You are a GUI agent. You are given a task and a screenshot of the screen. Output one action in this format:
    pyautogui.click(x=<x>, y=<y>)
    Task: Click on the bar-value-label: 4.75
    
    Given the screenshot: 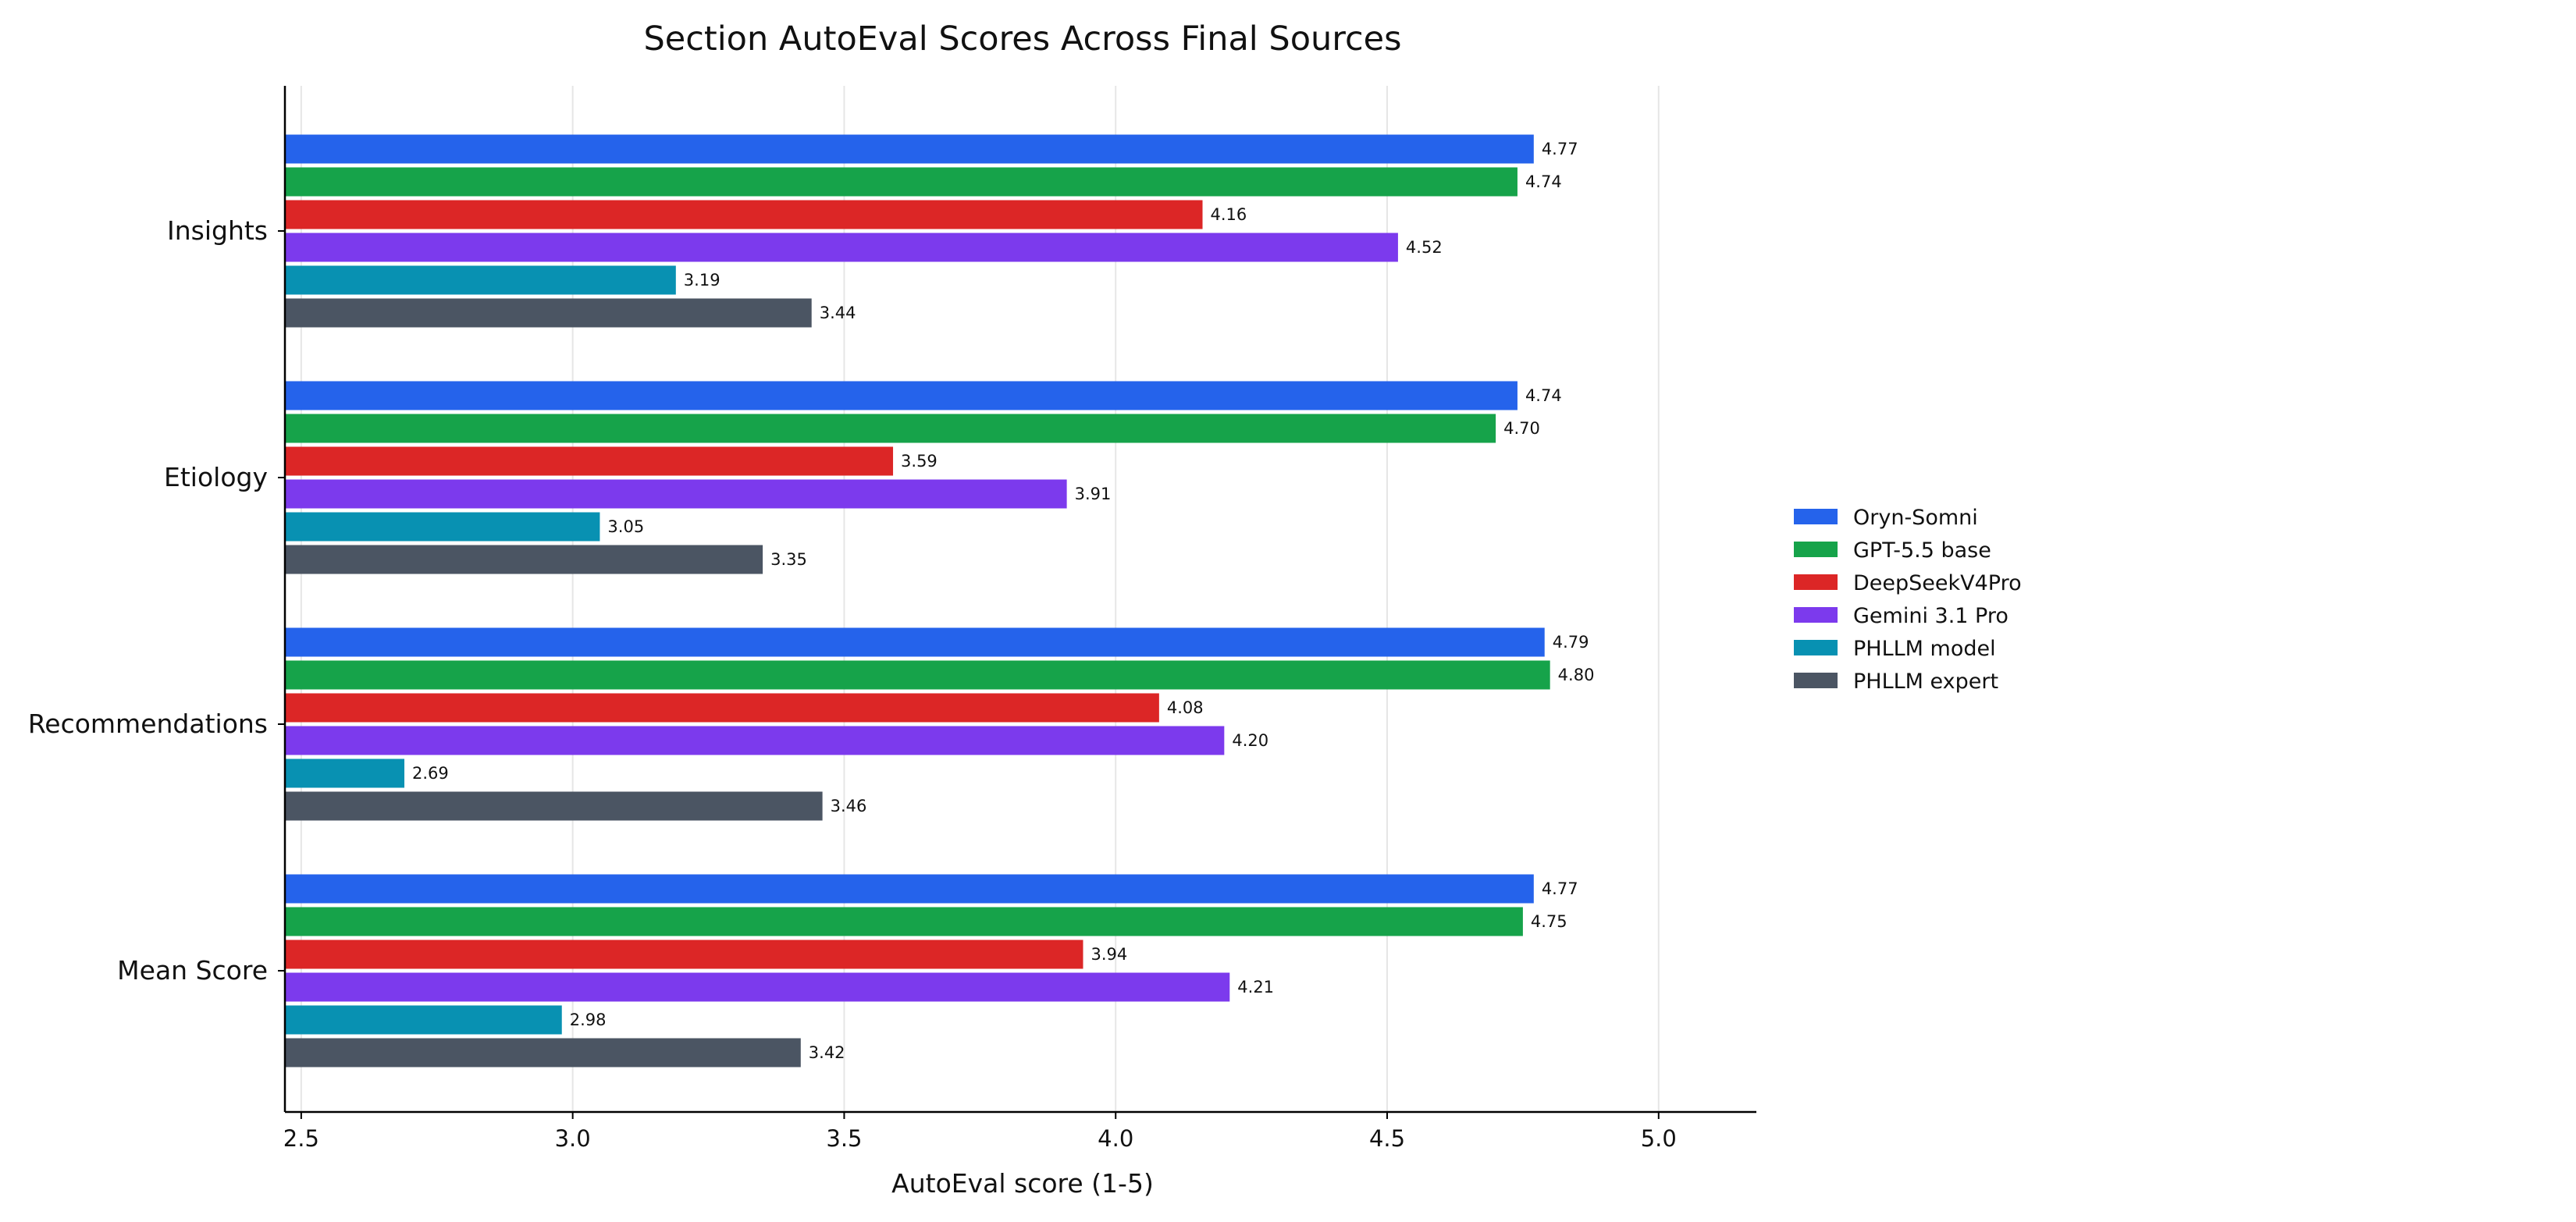 What is the action you would take?
    pyautogui.click(x=1549, y=921)
    